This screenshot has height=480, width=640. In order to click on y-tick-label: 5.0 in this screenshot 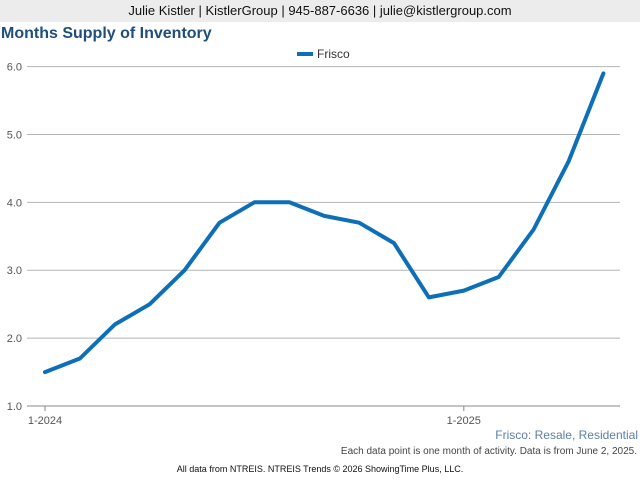, I will do `click(14, 135)`.